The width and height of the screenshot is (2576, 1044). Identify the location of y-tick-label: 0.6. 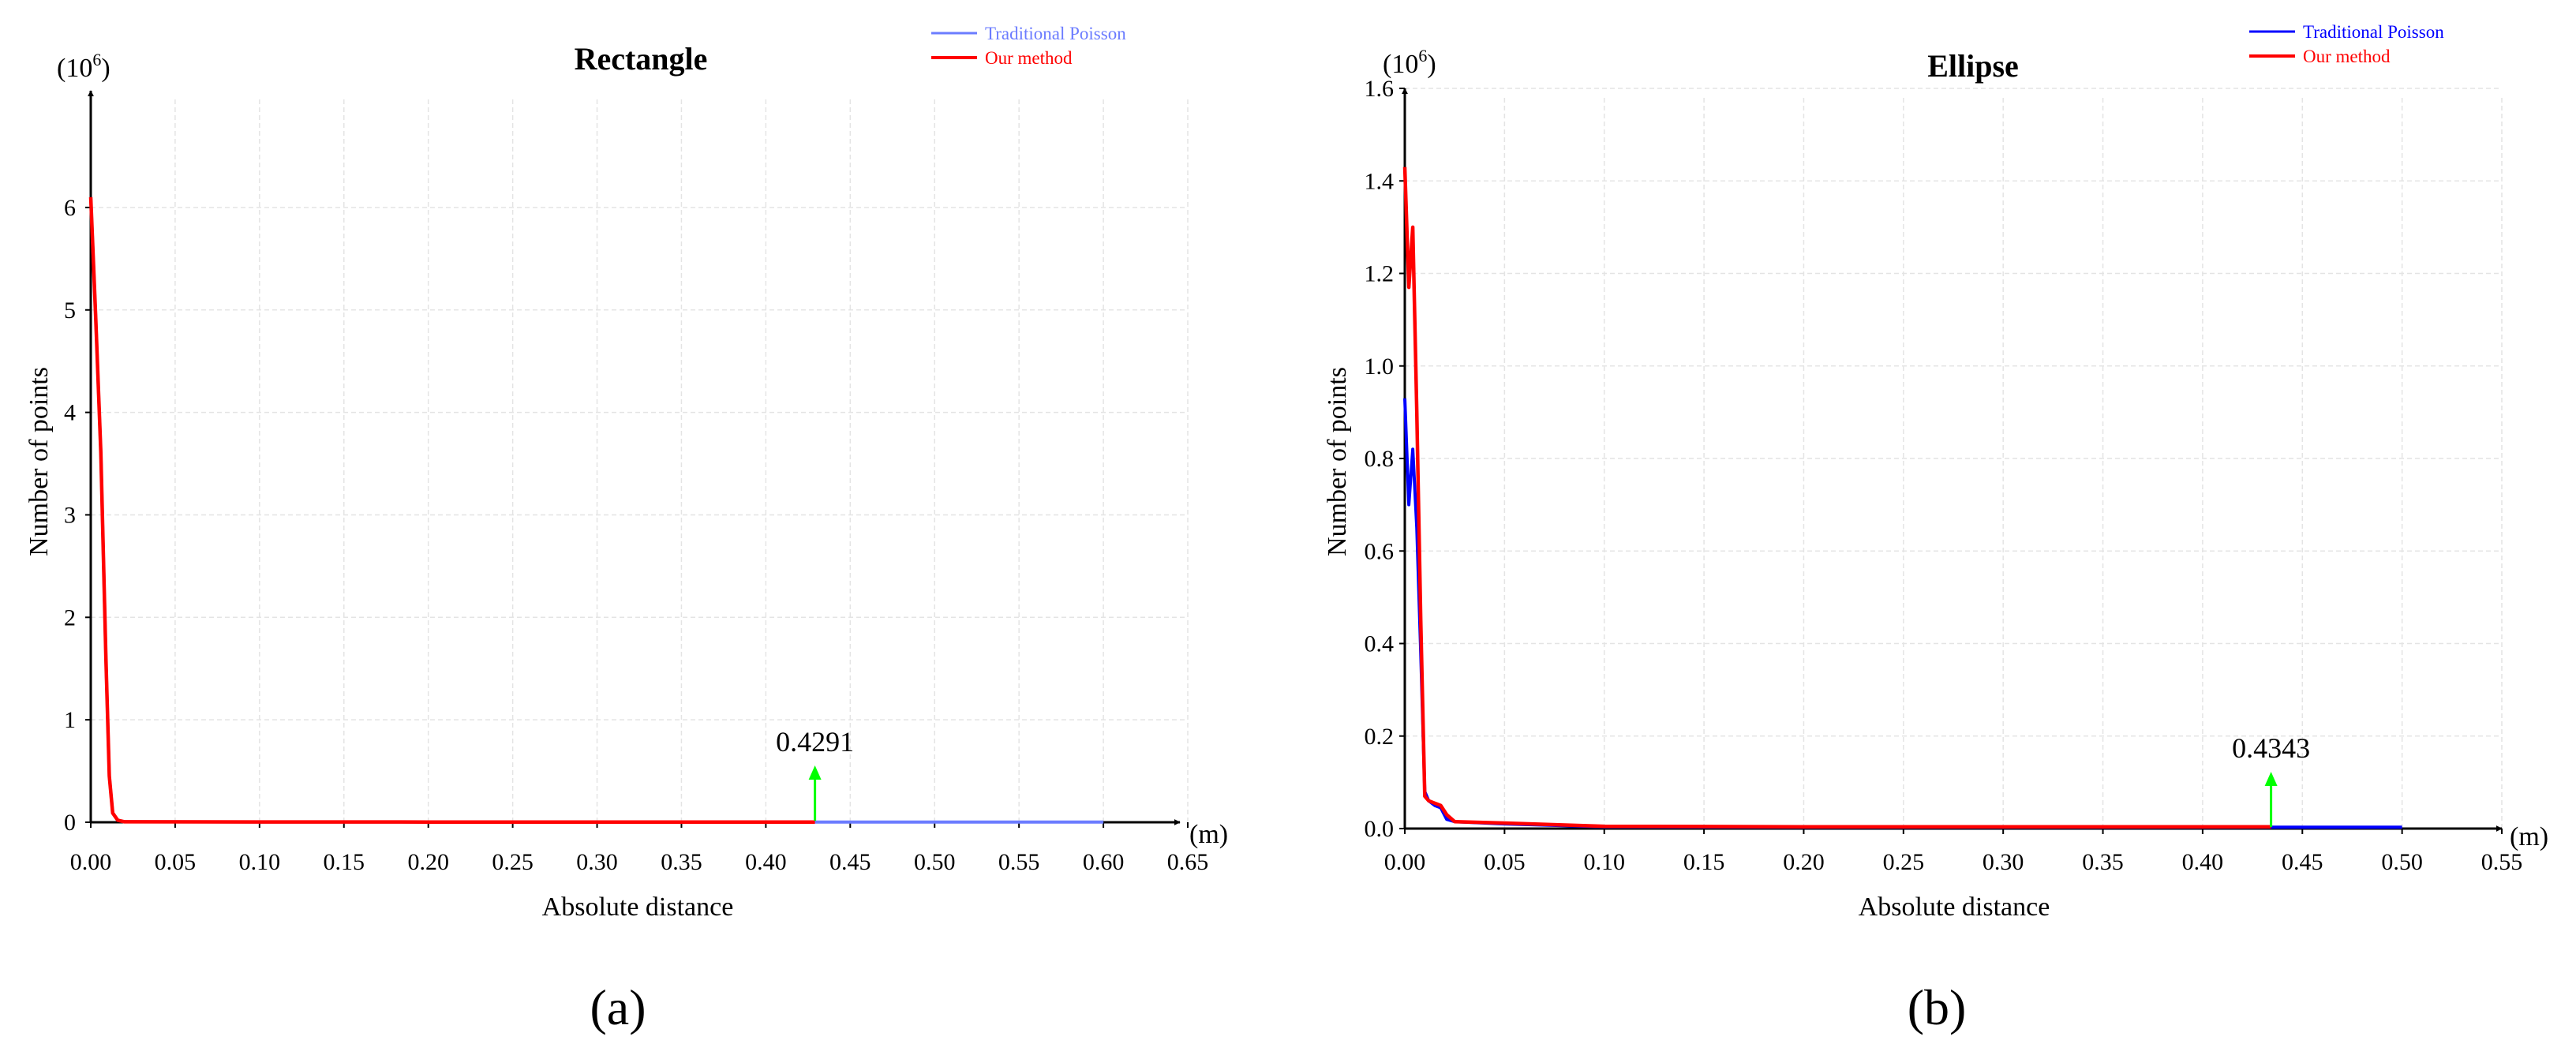
(1380, 551).